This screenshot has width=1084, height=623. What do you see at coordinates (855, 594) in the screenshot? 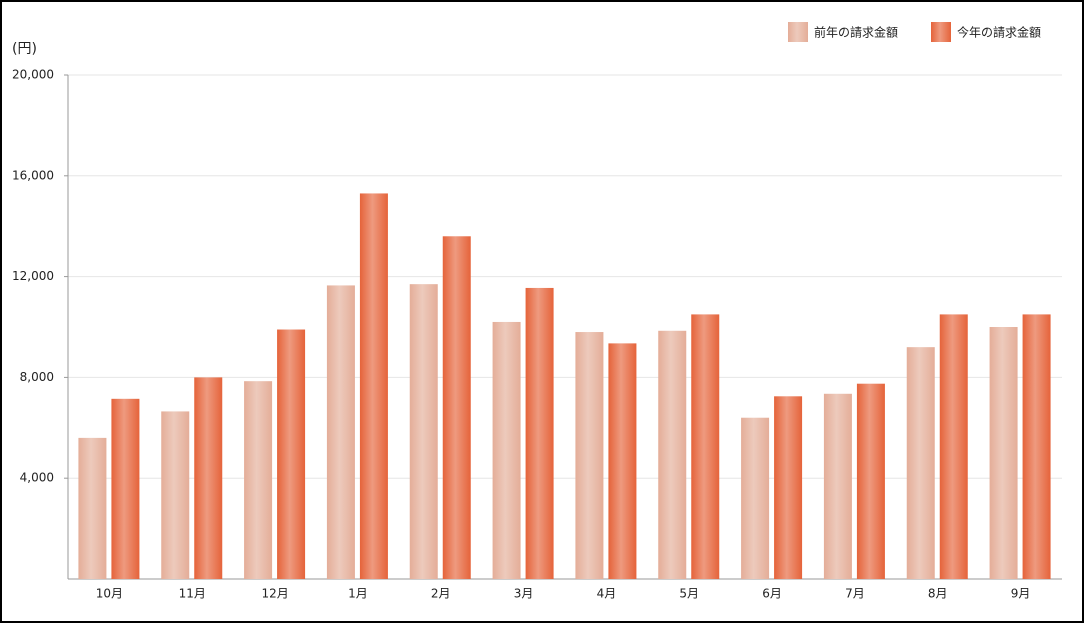
I see `x-tick-label: 7月` at bounding box center [855, 594].